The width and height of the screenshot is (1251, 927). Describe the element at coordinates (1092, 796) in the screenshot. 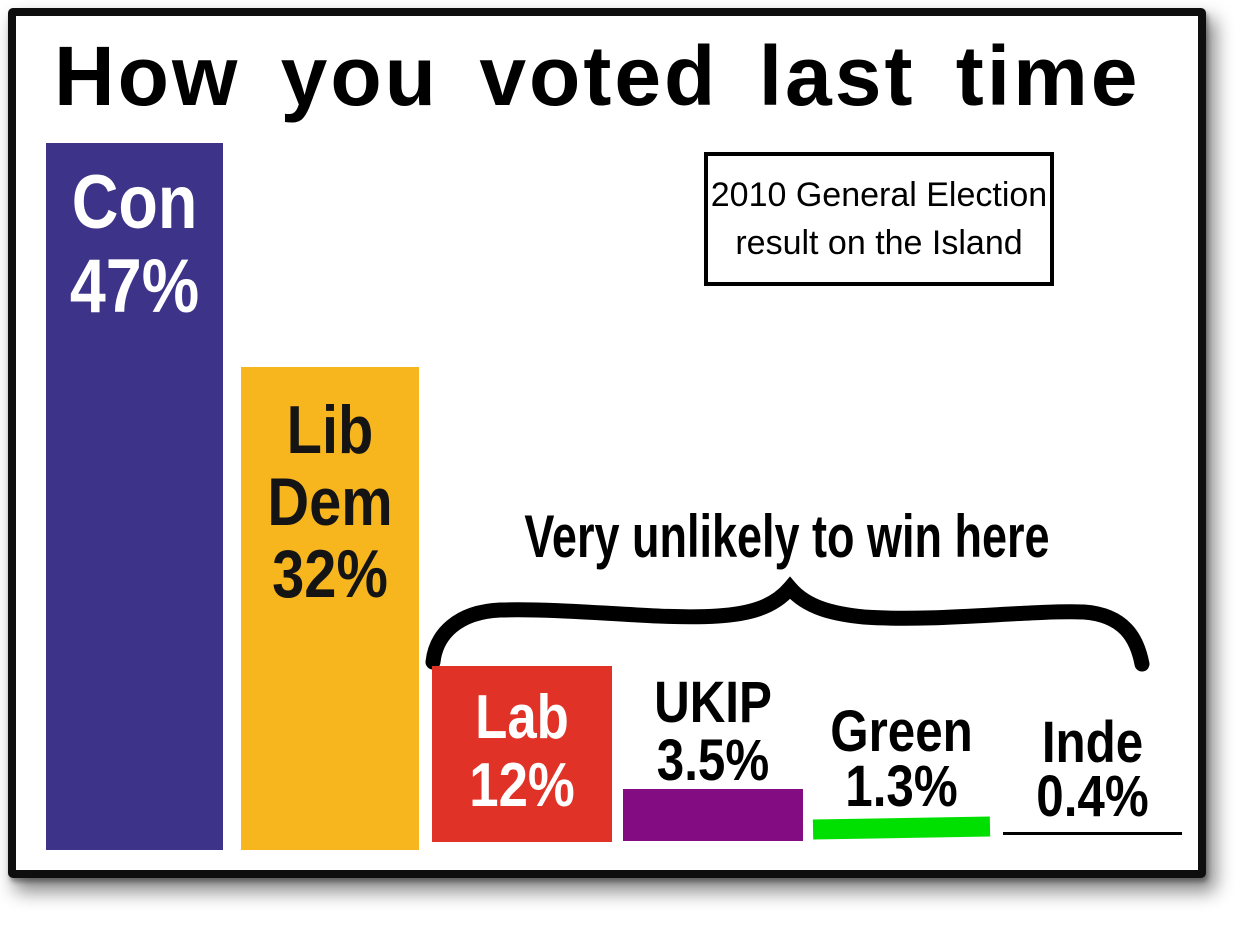

I see `bar-value-line: 0.4%` at that location.